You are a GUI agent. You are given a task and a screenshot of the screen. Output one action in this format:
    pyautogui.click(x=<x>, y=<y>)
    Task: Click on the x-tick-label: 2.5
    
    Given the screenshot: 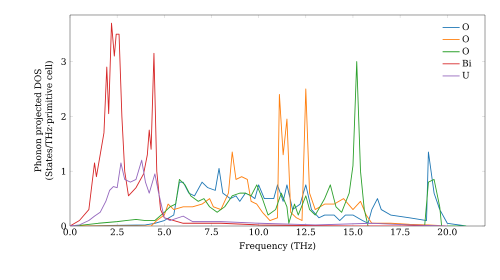 What is the action you would take?
    pyautogui.click(x=117, y=232)
    